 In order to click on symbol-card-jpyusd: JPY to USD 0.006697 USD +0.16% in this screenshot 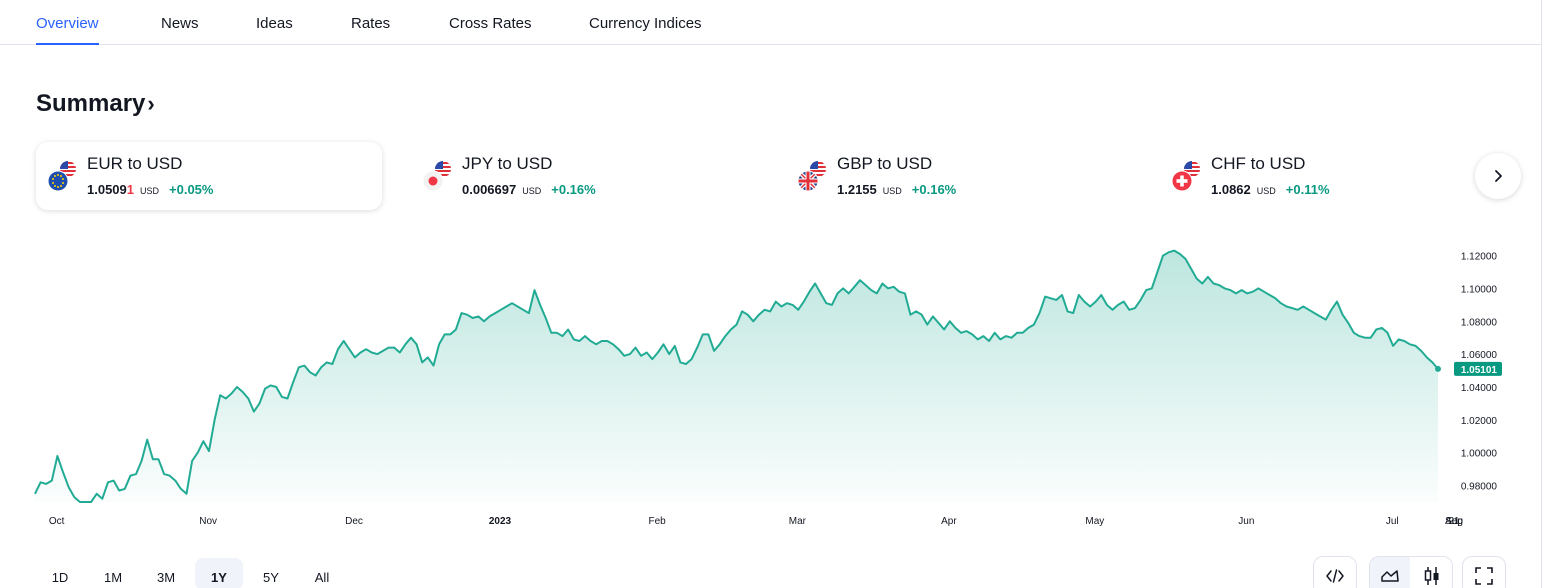, I will do `click(584, 176)`.